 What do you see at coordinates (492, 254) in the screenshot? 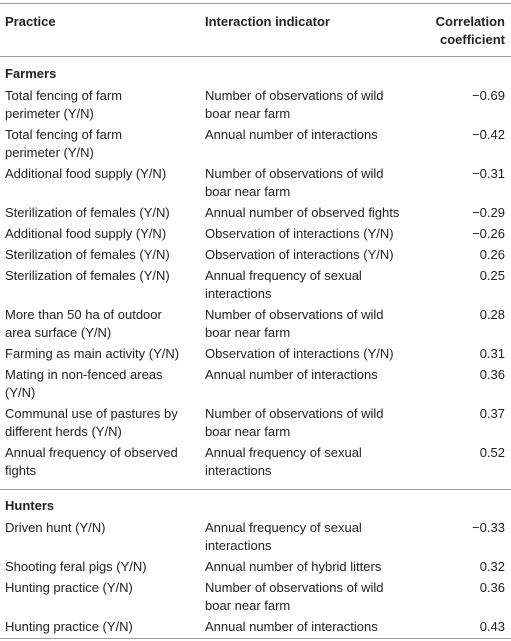
I see `coefficient-cell: 0.26` at bounding box center [492, 254].